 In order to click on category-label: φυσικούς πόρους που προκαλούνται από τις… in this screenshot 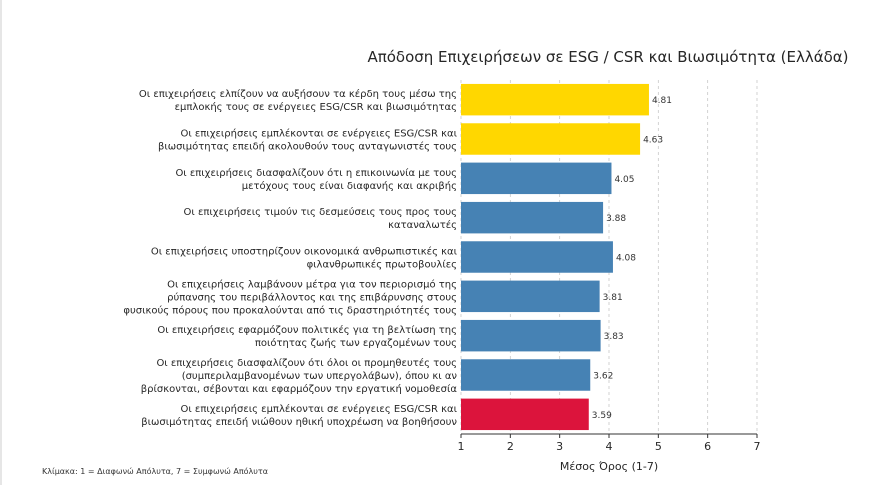, I will do `click(290, 310)`.